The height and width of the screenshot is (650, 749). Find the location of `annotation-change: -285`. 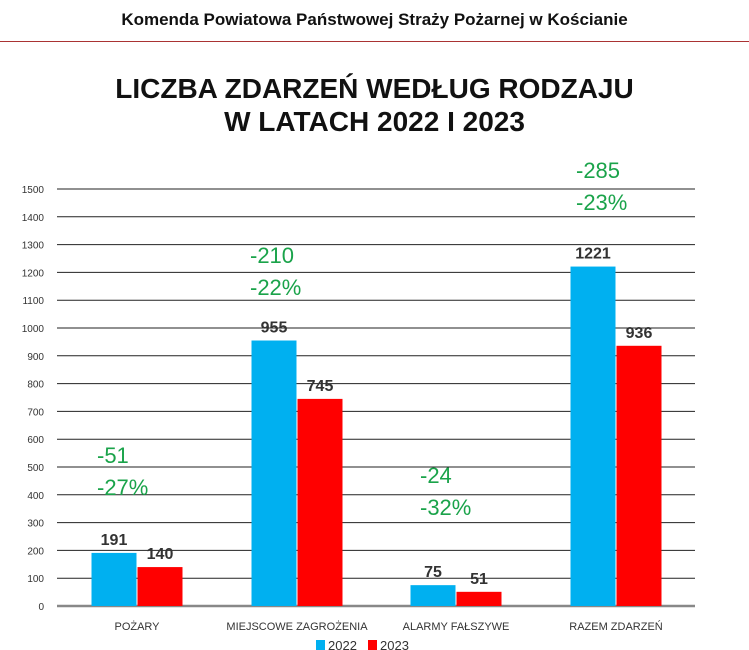

annotation-change: -285 is located at coordinates (598, 170).